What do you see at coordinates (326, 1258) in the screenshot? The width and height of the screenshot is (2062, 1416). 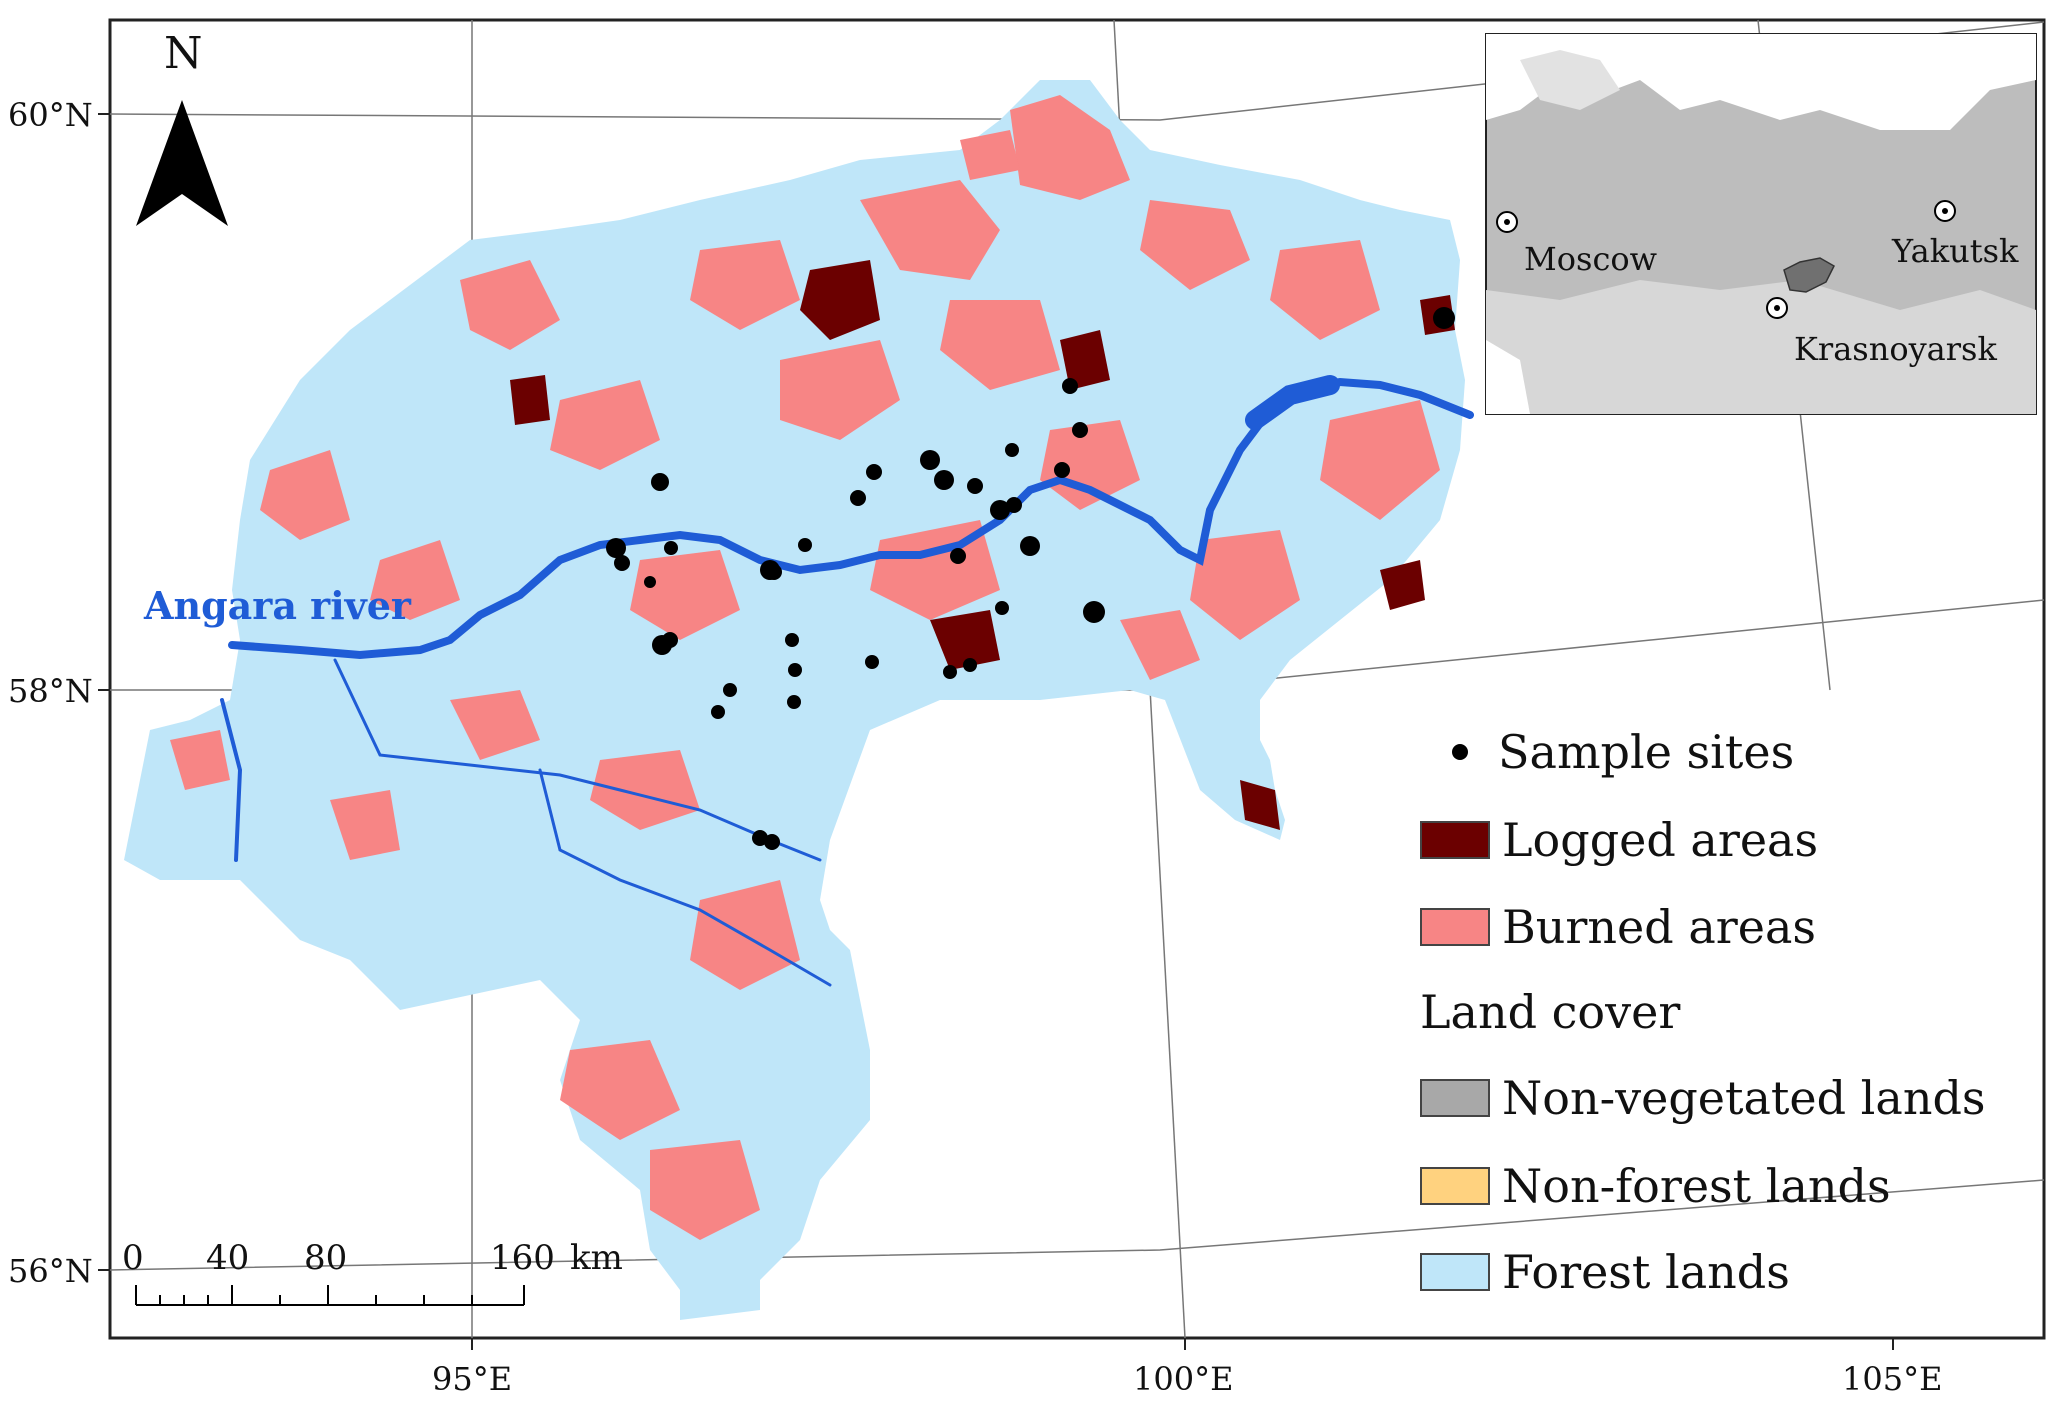 I see `scale-tick-80: 80` at bounding box center [326, 1258].